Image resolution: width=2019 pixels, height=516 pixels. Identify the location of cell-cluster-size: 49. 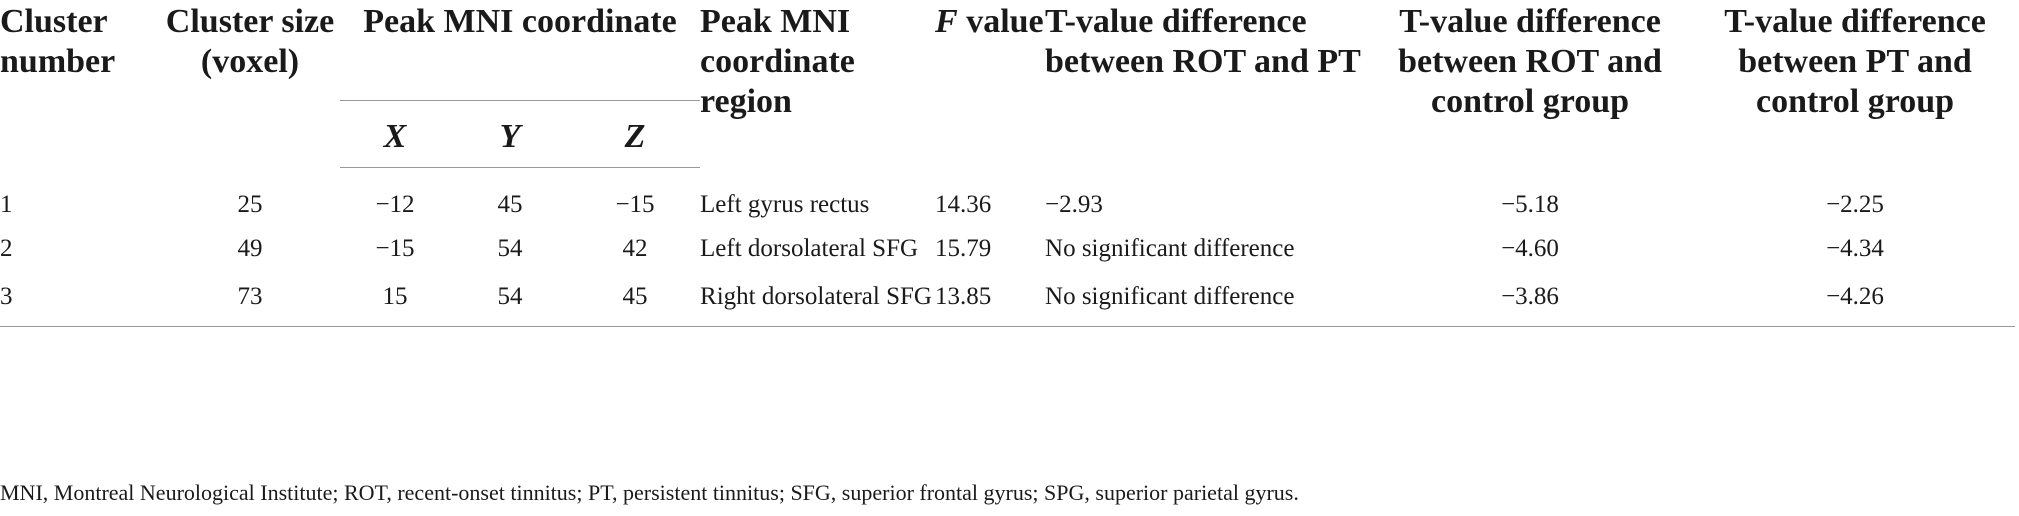
(250, 248).